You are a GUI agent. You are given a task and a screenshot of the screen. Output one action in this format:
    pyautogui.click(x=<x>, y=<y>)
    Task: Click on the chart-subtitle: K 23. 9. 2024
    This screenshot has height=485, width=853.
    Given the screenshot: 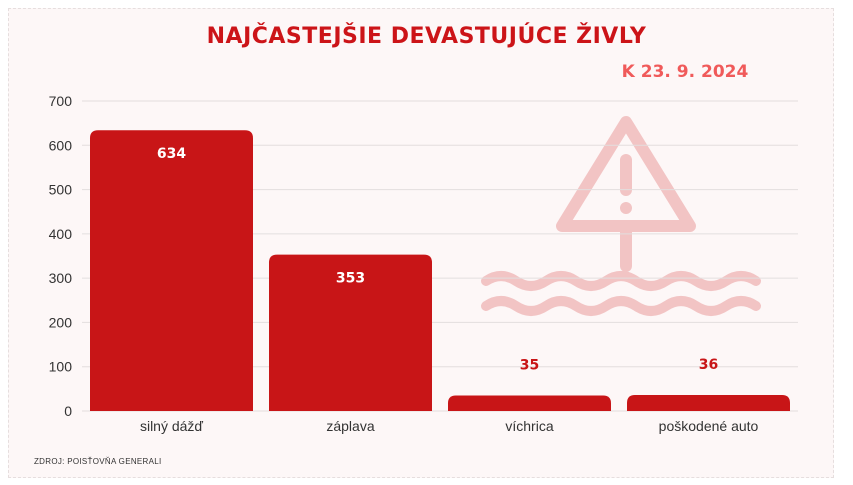 What is the action you would take?
    pyautogui.click(x=685, y=72)
    